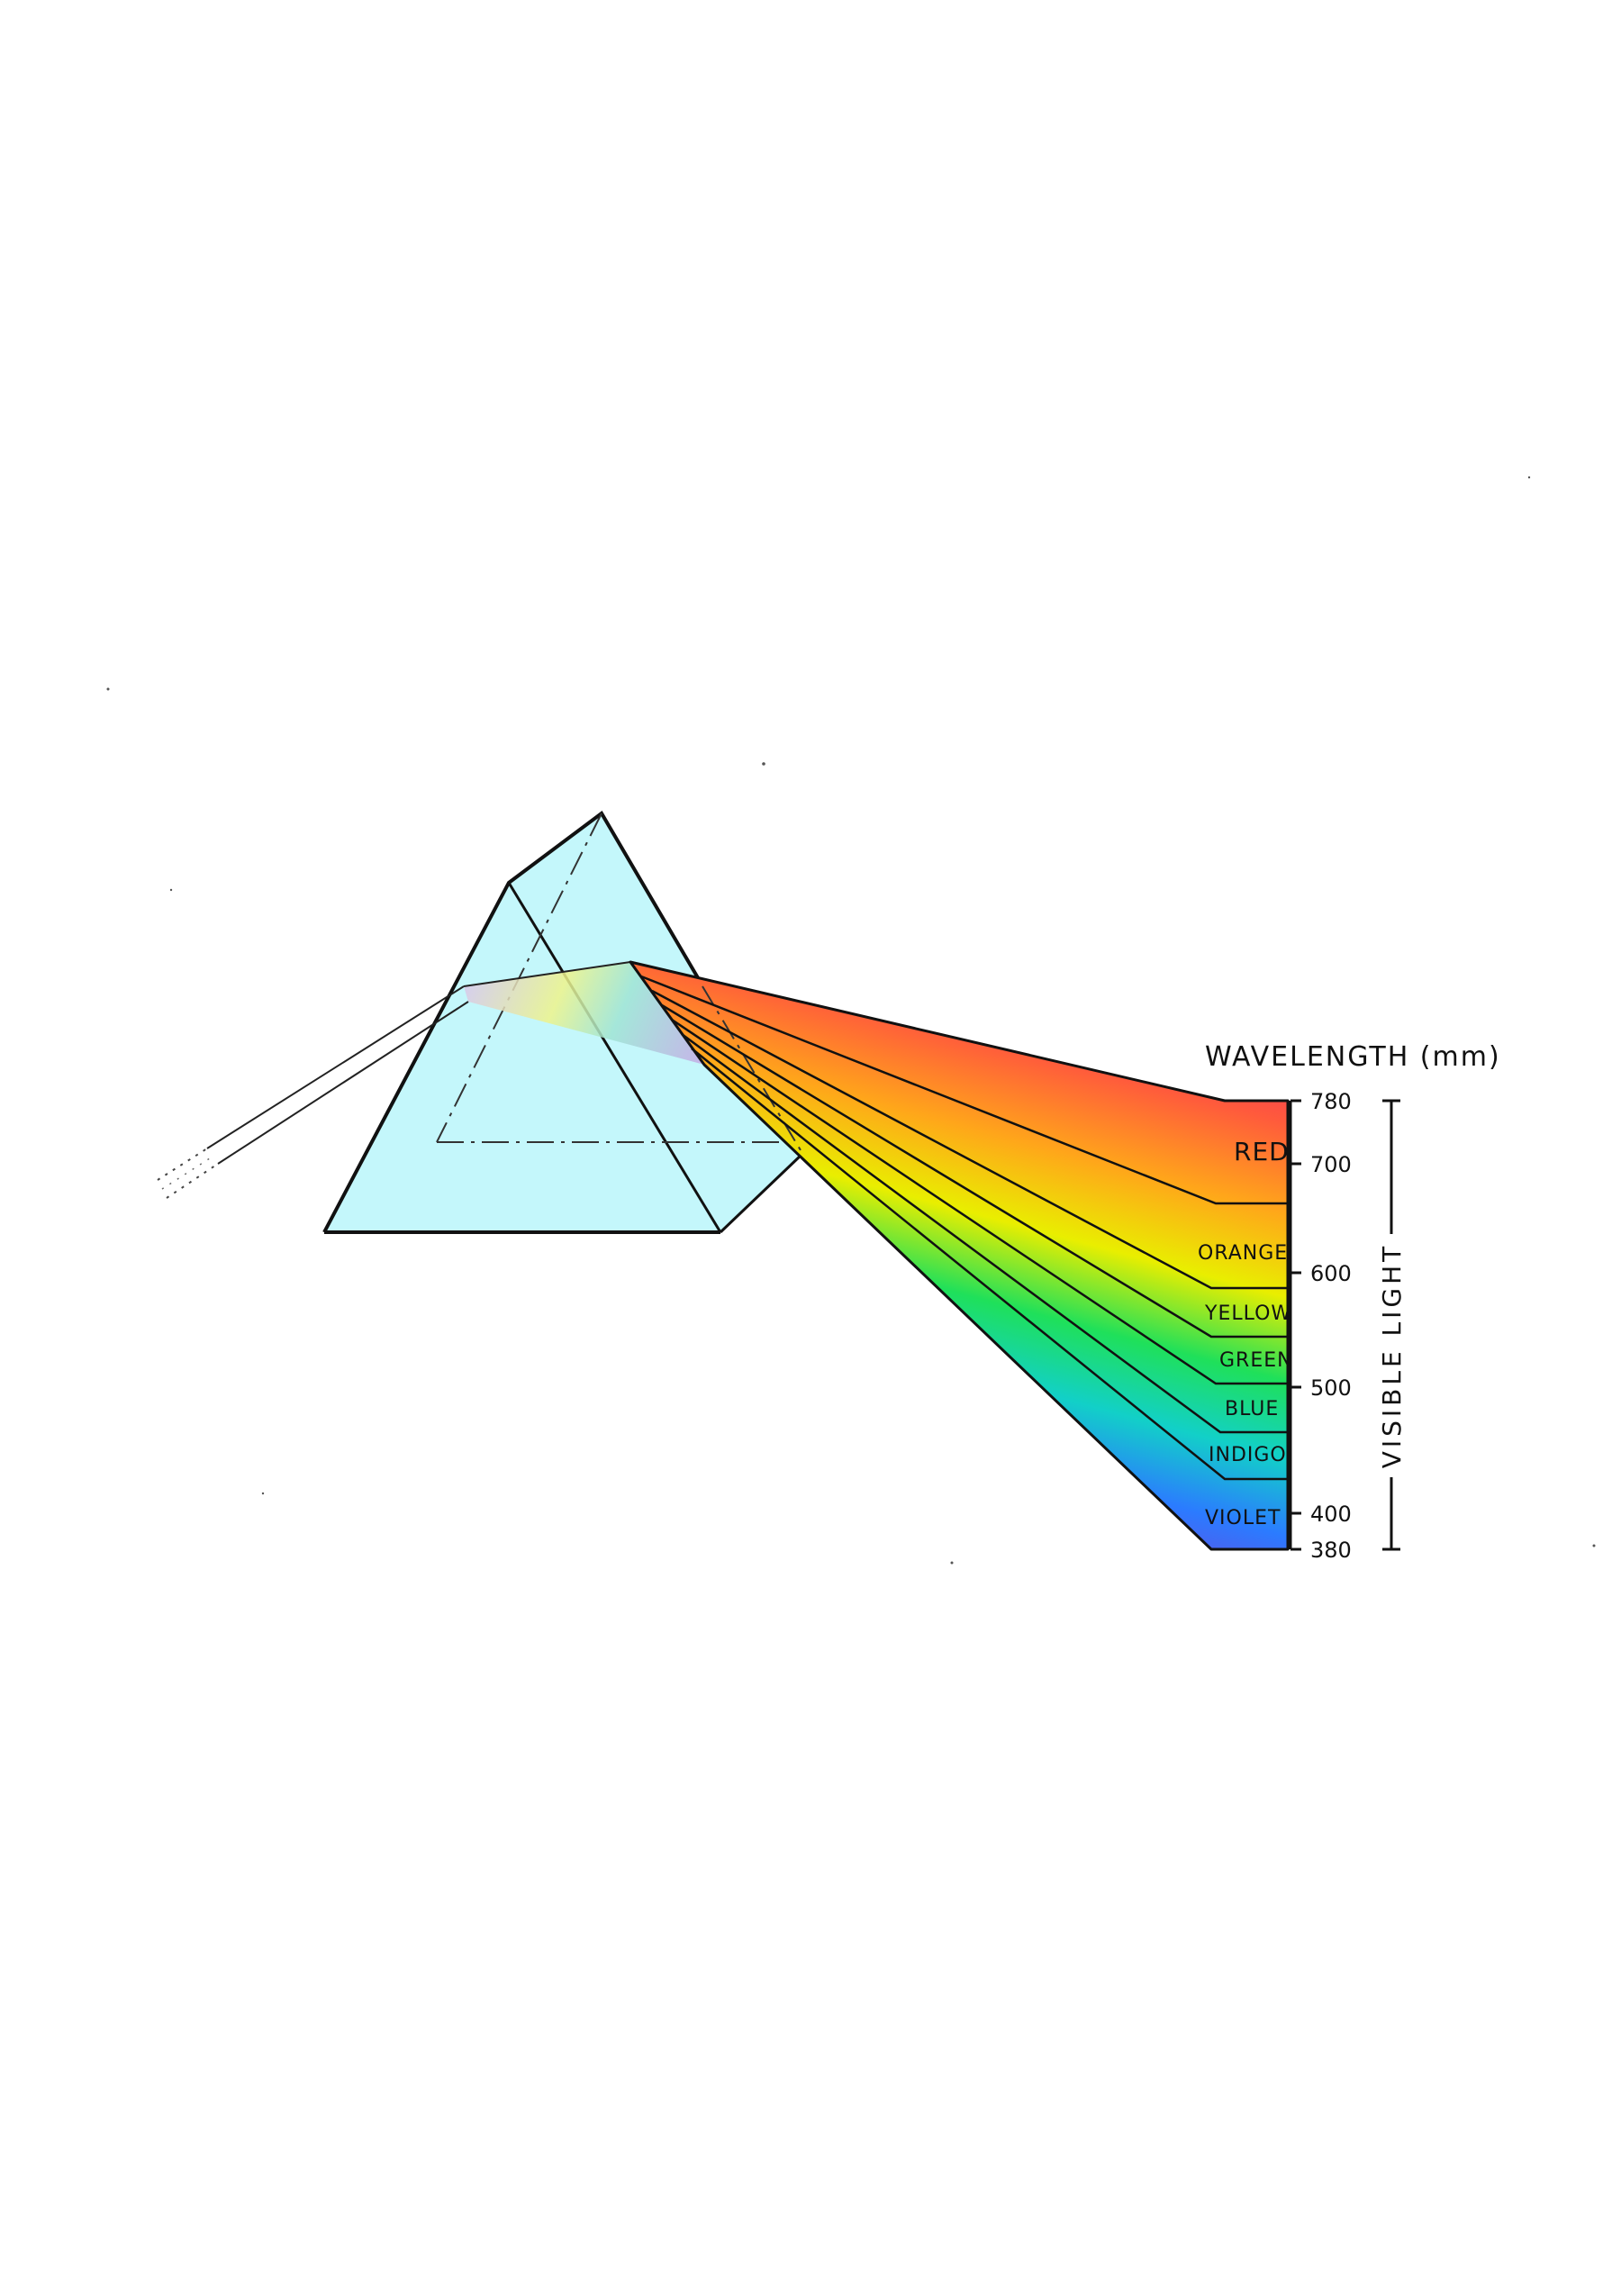 The width and height of the screenshot is (1621, 2296). Describe the element at coordinates (1331, 1550) in the screenshot. I see `tick-label-380: 380` at that location.